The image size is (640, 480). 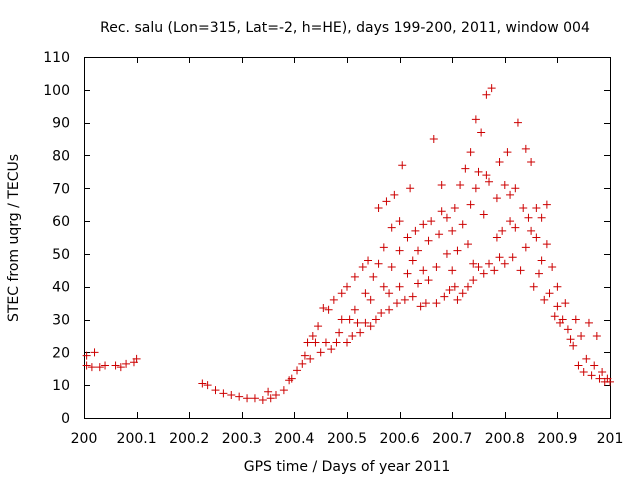 I want to click on x-tick-label: 200.4, so click(x=294, y=439).